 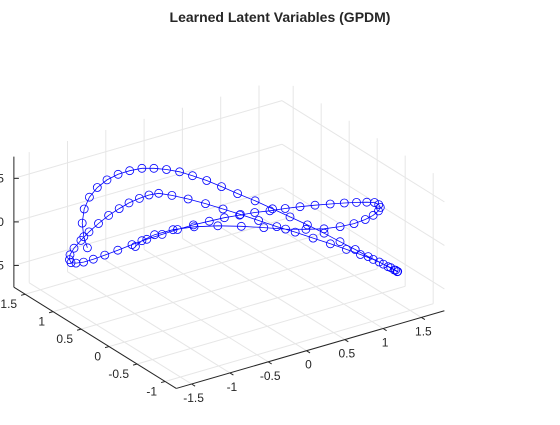 What do you see at coordinates (310, 349) in the screenshot?
I see `x-axis-line` at bounding box center [310, 349].